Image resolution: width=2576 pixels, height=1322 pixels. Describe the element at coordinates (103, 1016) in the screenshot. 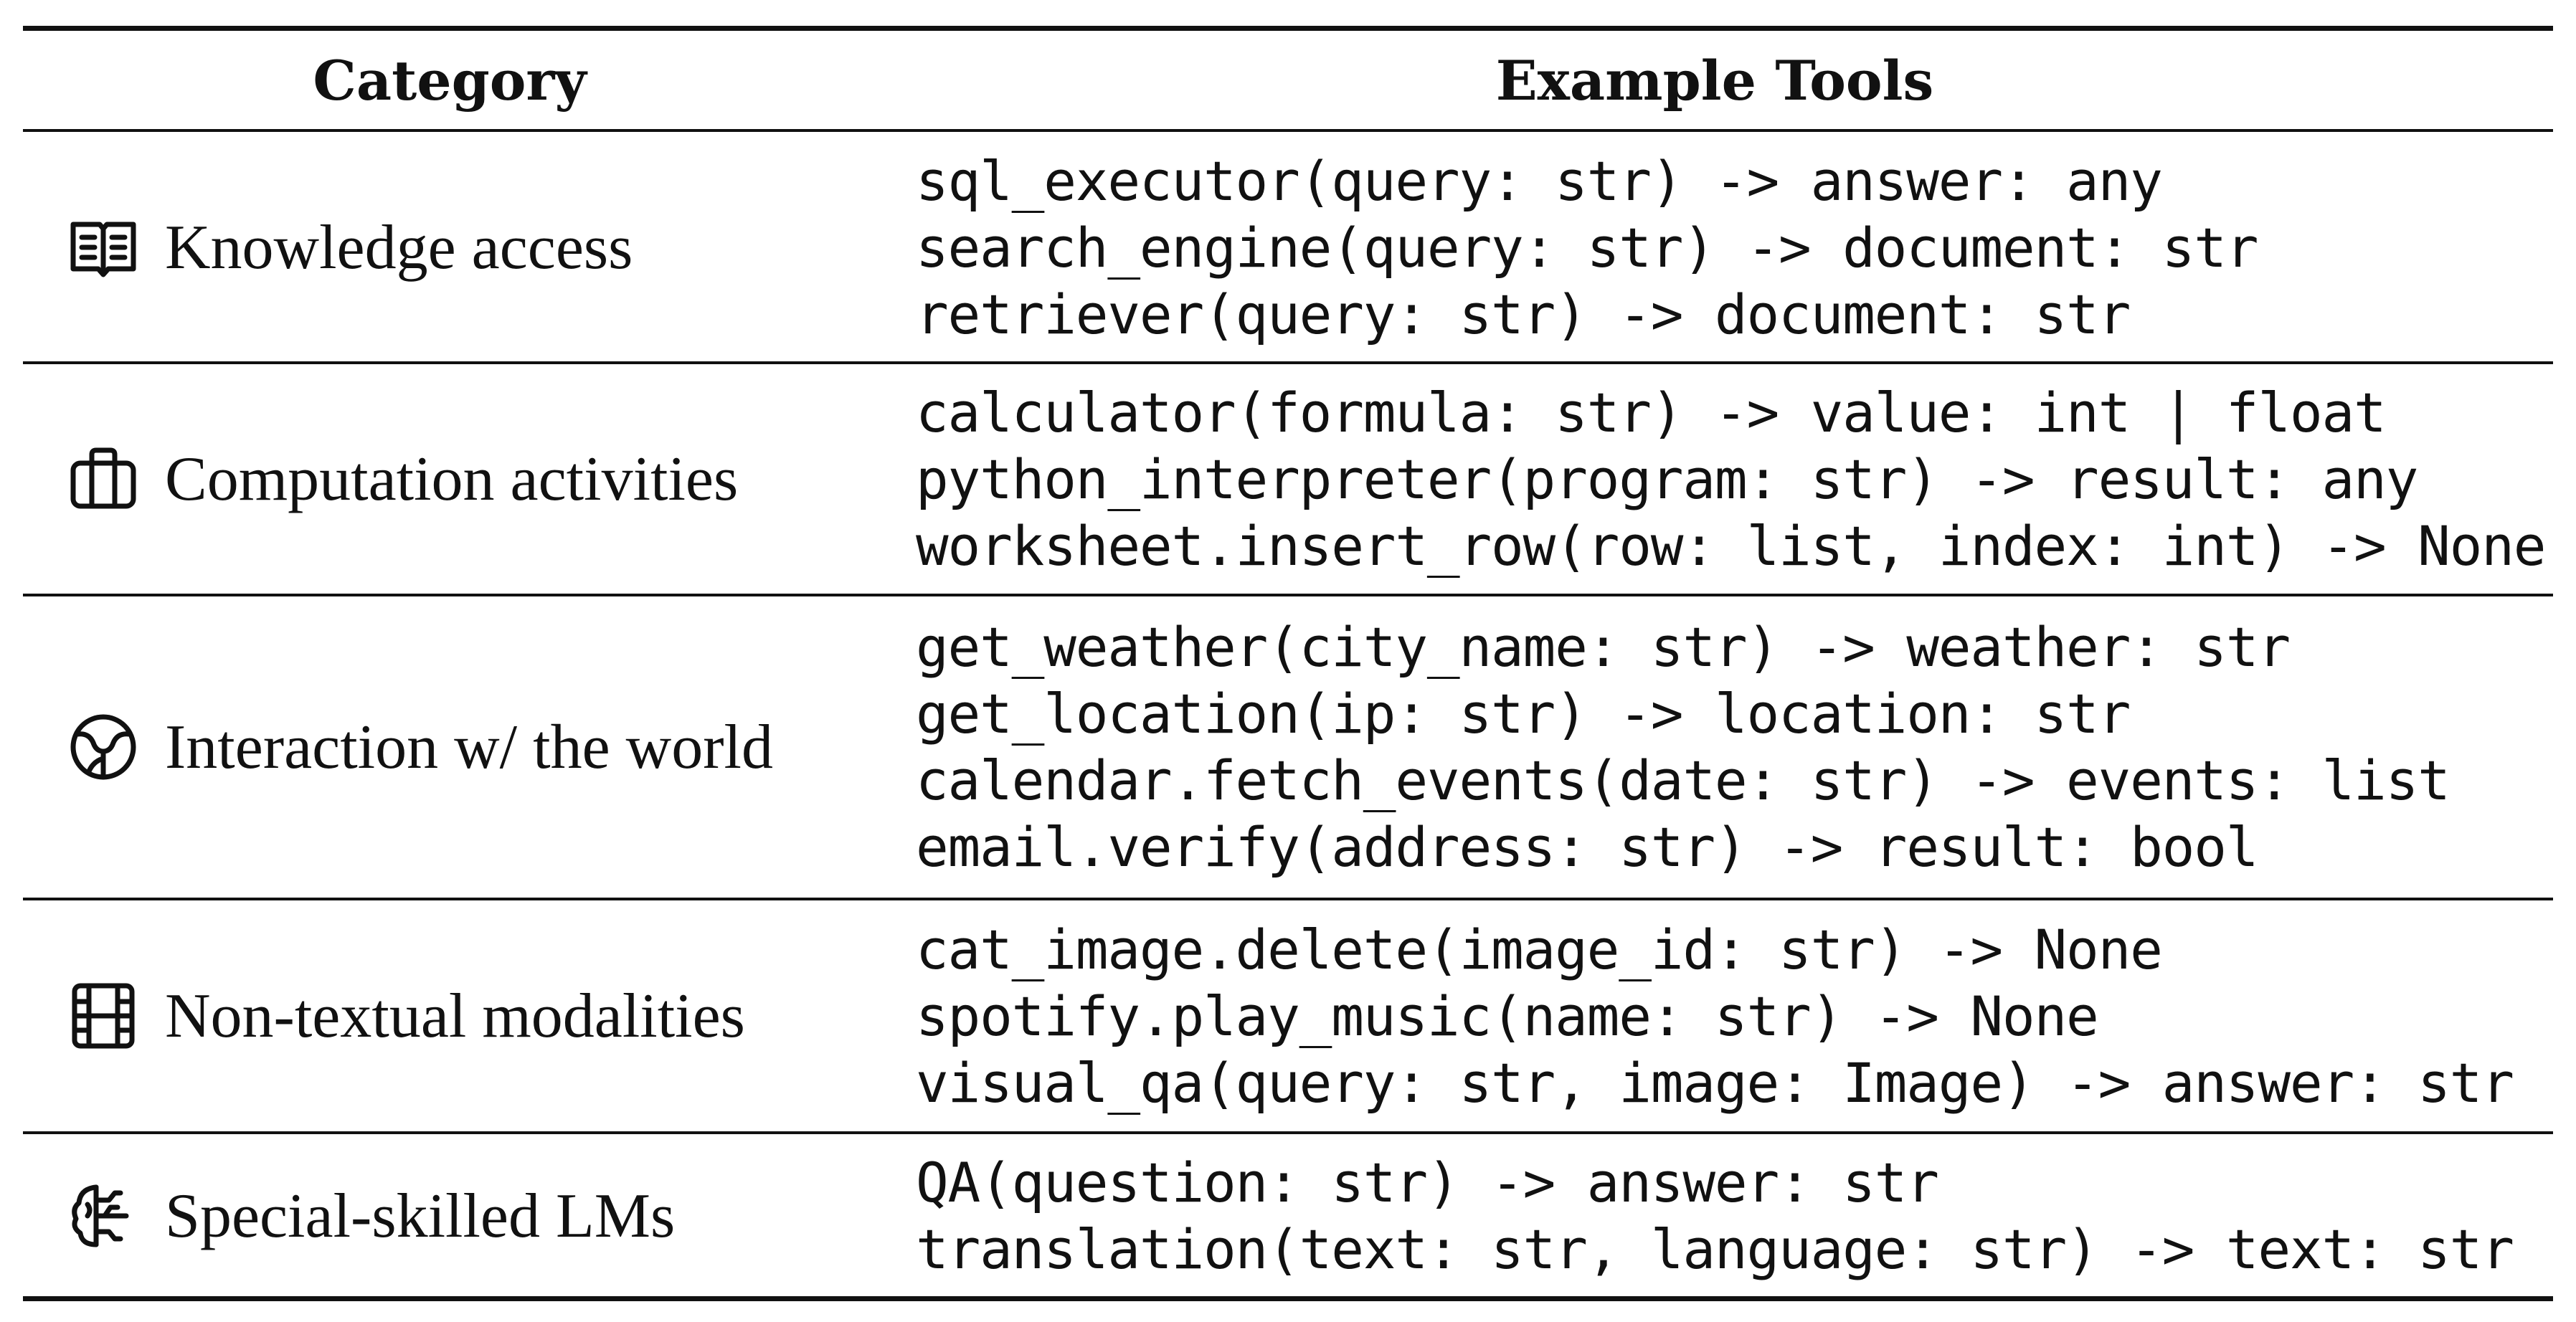

I see `film-icon` at that location.